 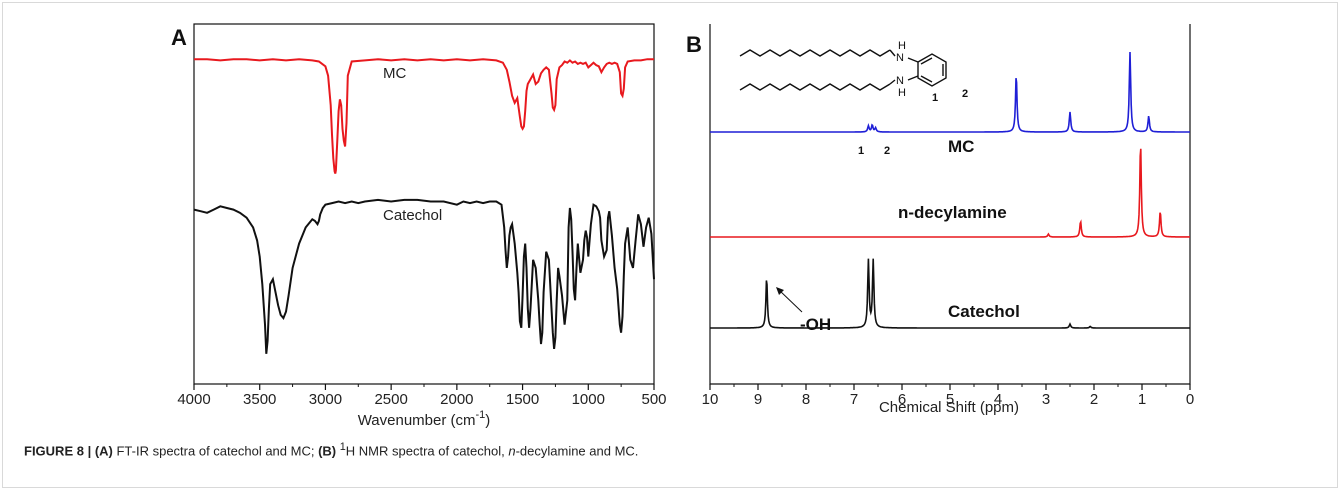 What do you see at coordinates (854, 399) in the screenshot?
I see `nmr-x-tick-label: 7` at bounding box center [854, 399].